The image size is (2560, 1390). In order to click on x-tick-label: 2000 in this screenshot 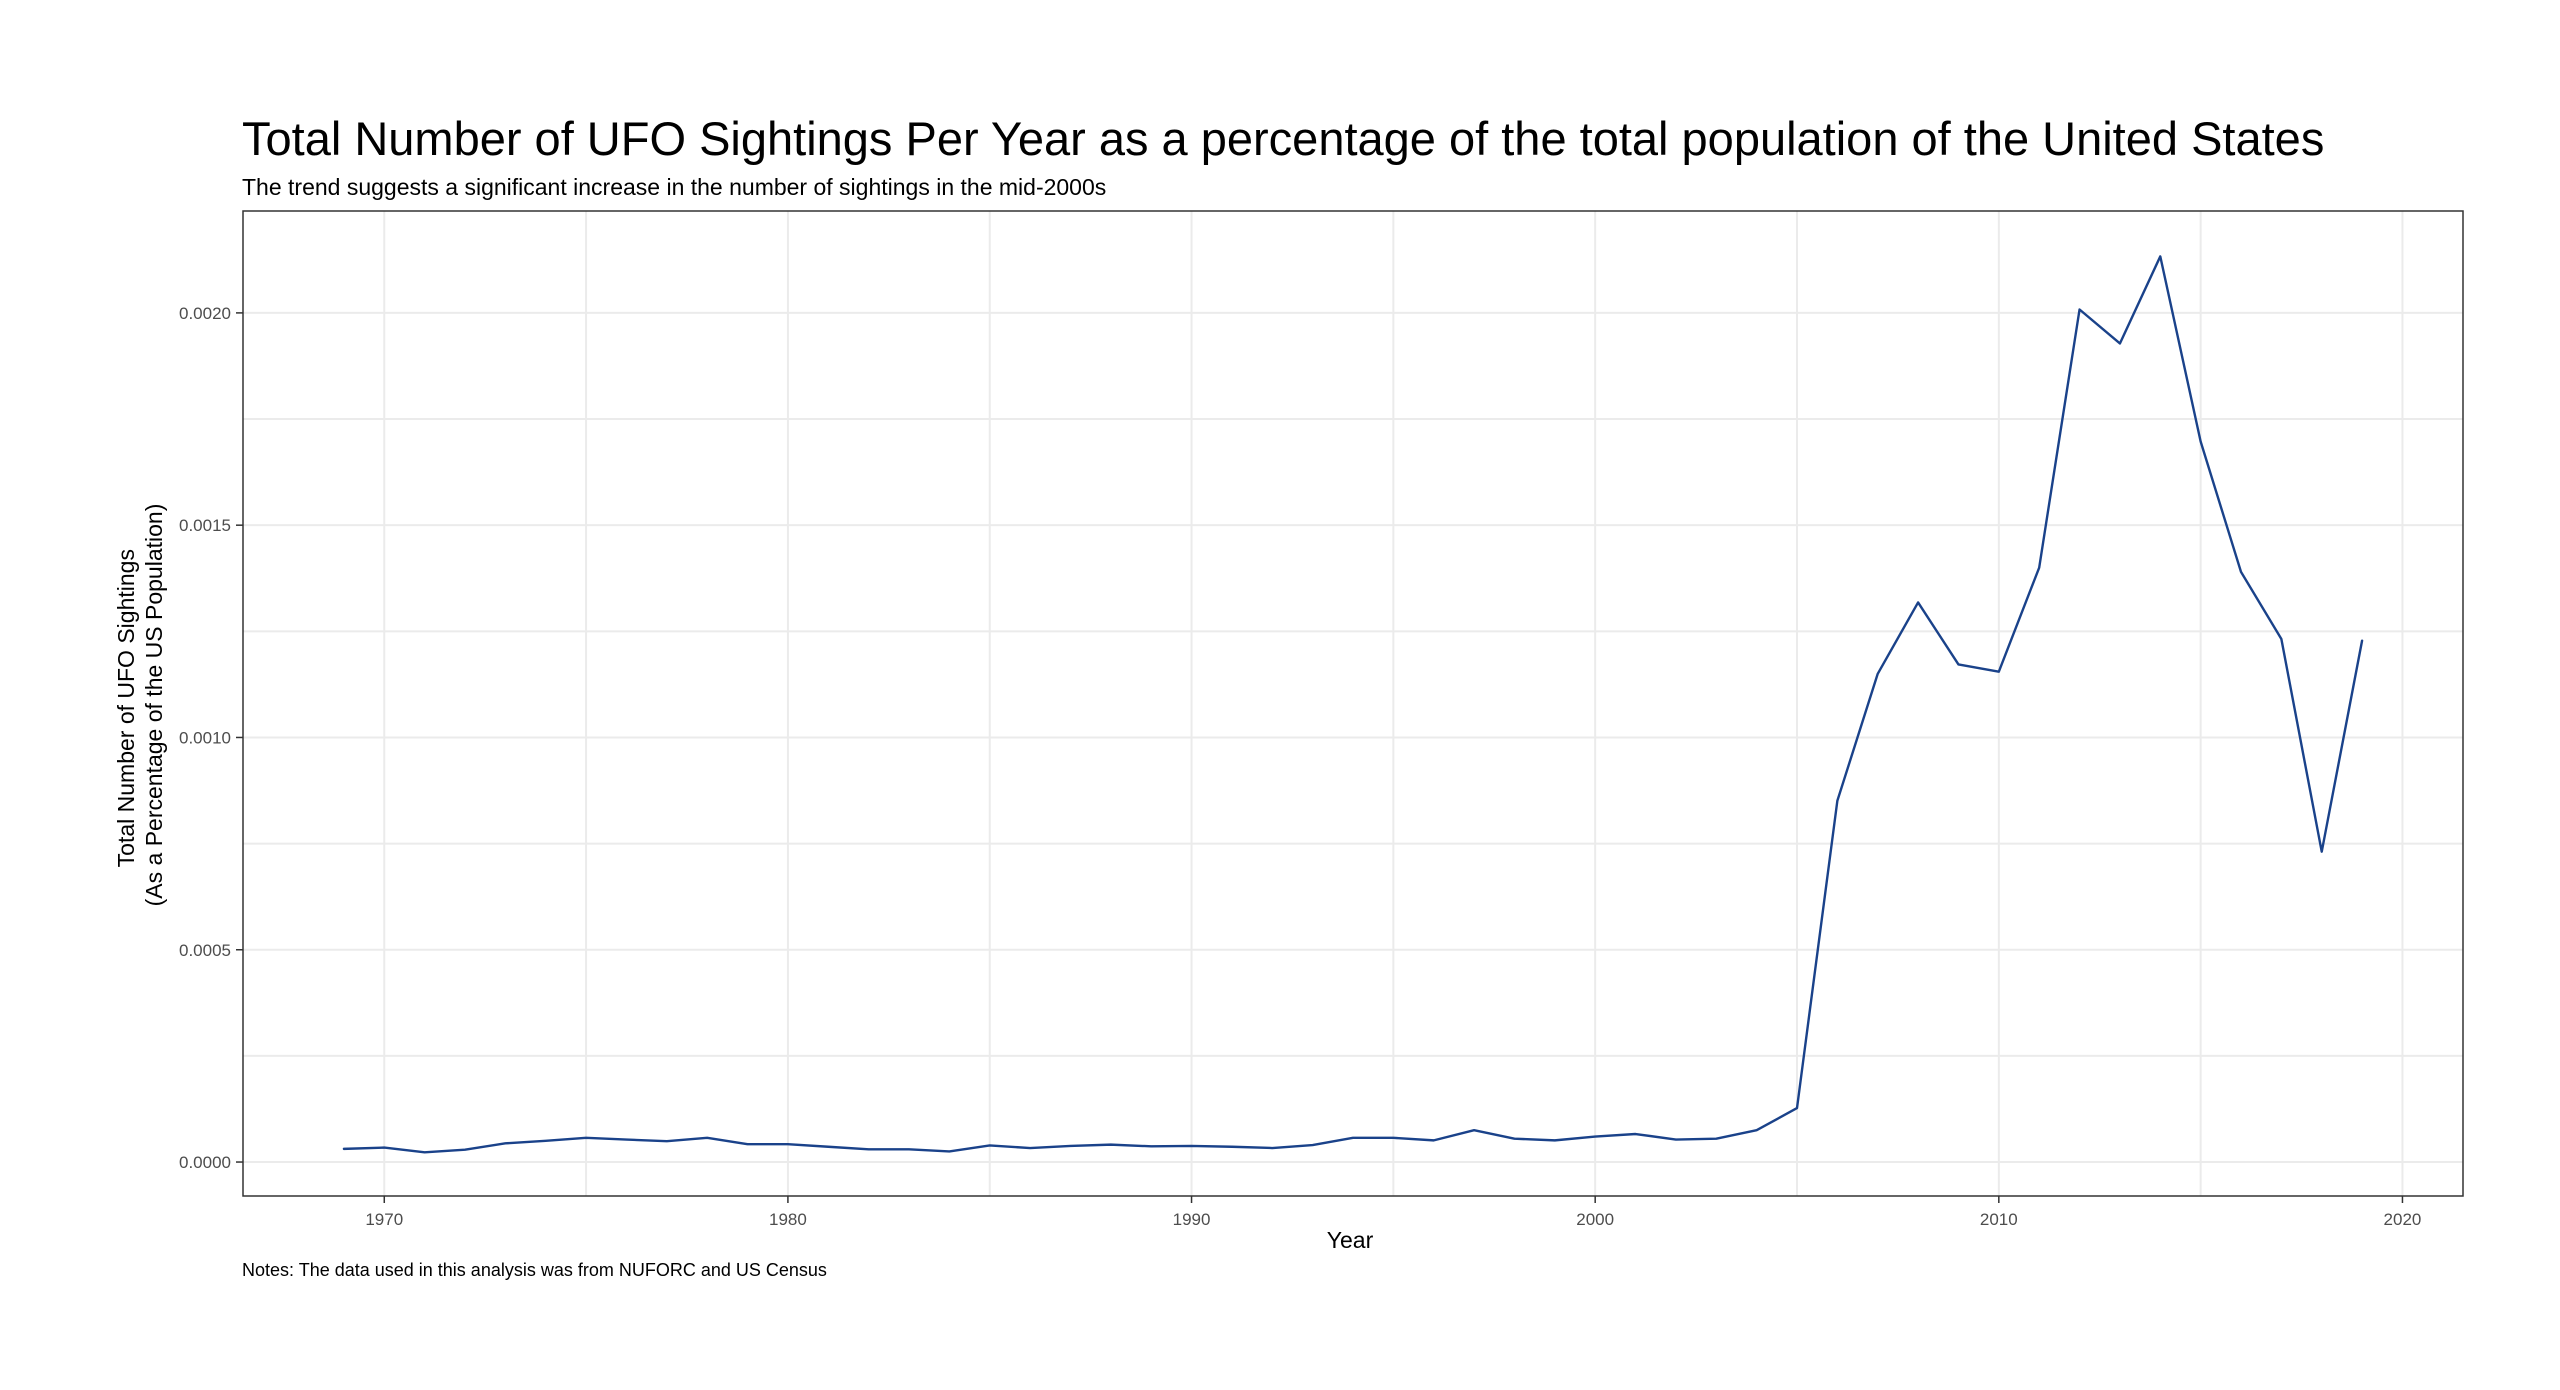, I will do `click(1595, 1219)`.